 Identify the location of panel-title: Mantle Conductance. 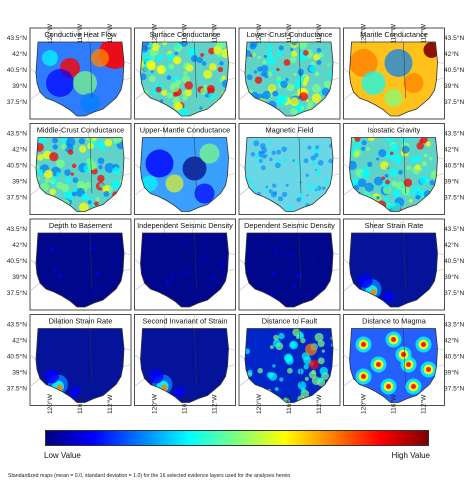
(394, 34).